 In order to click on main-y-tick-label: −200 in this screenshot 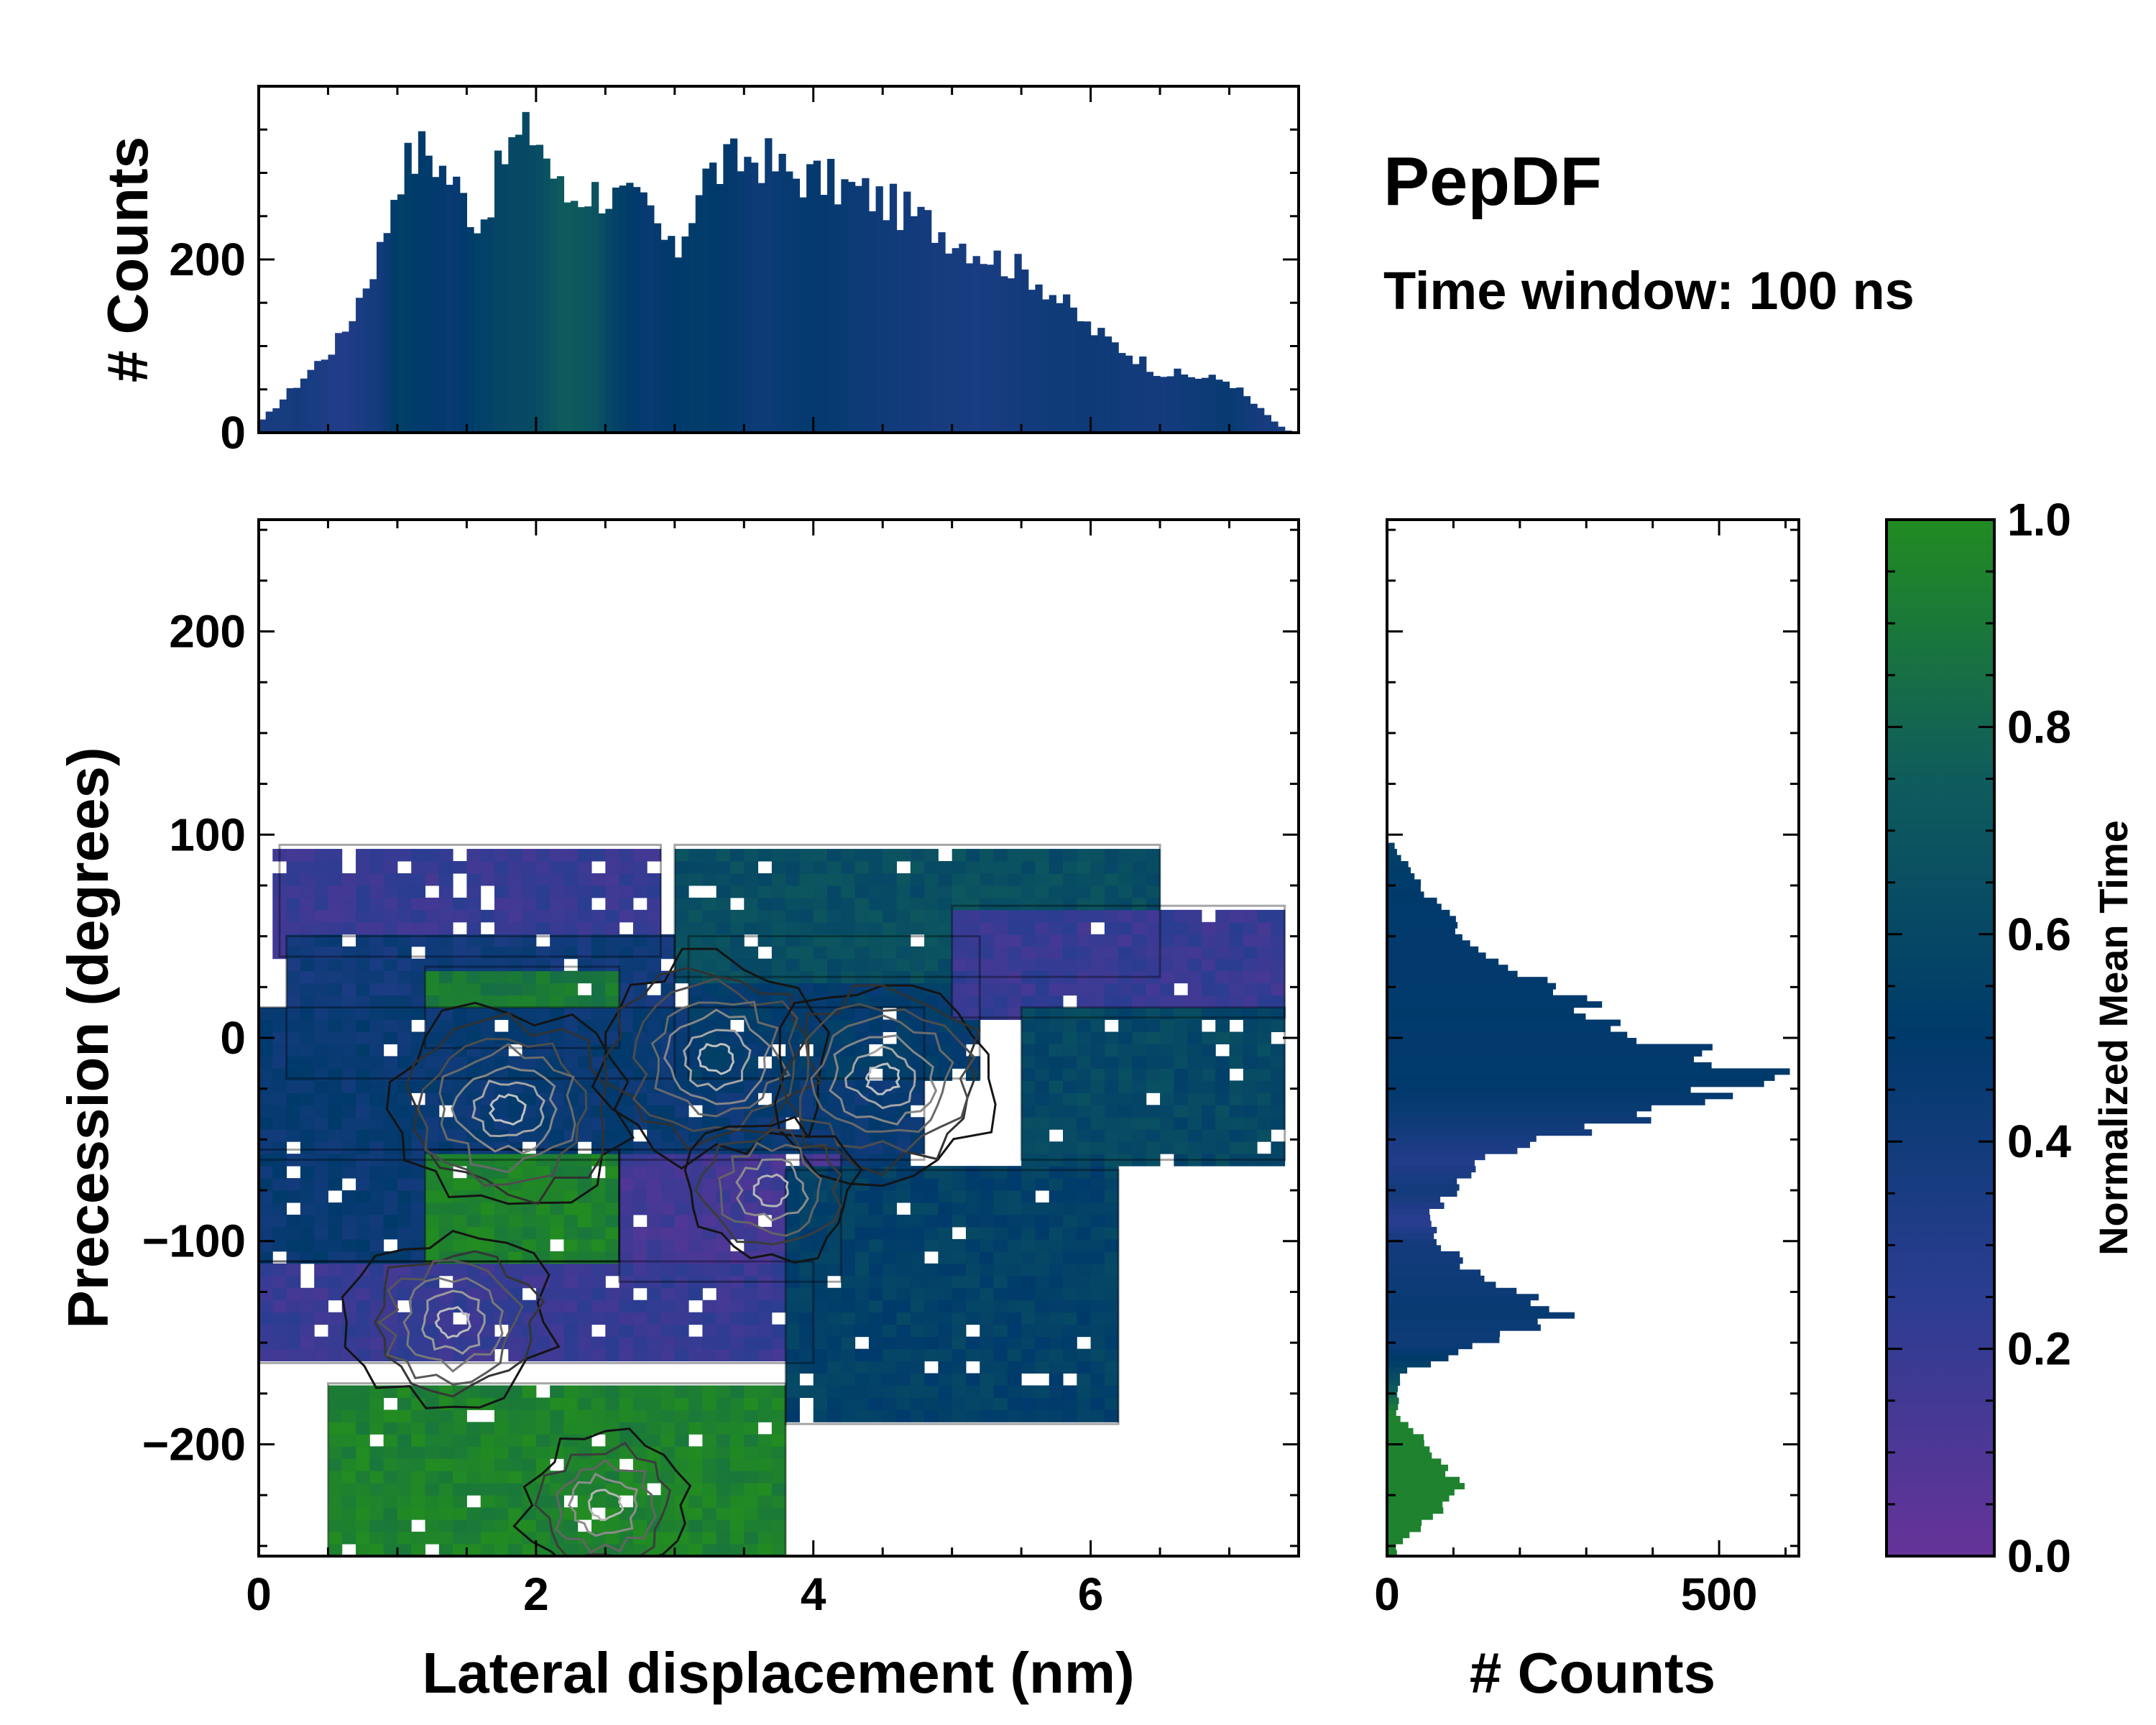, I will do `click(194, 1444)`.